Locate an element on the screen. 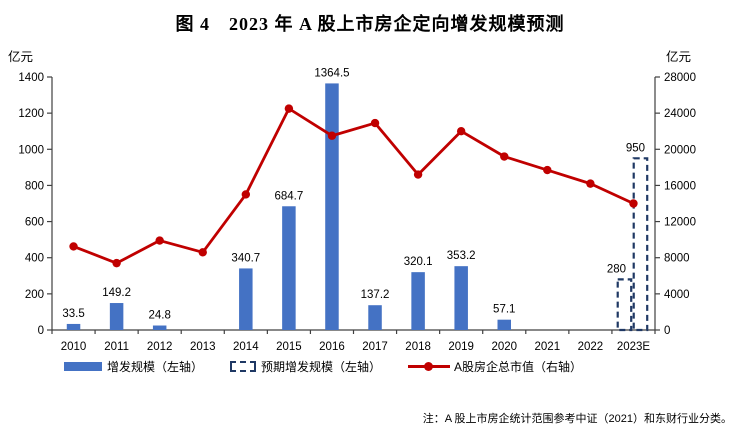  bar-2012 is located at coordinates (159, 327).